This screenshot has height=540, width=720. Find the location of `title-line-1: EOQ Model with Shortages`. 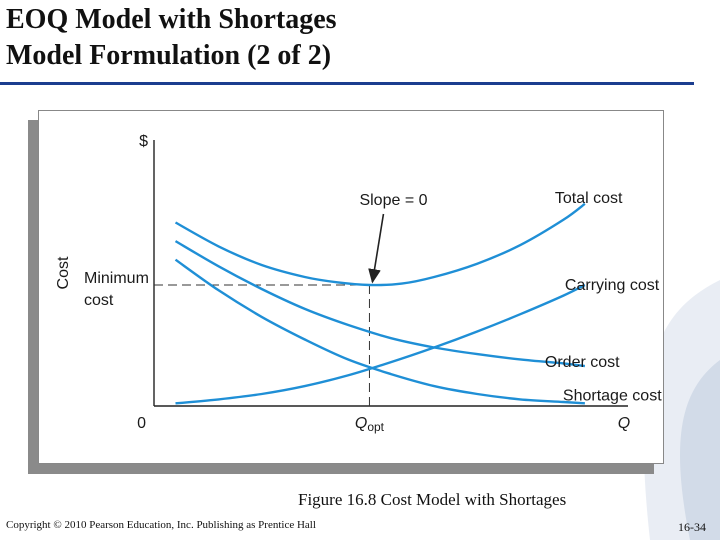

title-line-1: EOQ Model with Shortages is located at coordinates (171, 19).